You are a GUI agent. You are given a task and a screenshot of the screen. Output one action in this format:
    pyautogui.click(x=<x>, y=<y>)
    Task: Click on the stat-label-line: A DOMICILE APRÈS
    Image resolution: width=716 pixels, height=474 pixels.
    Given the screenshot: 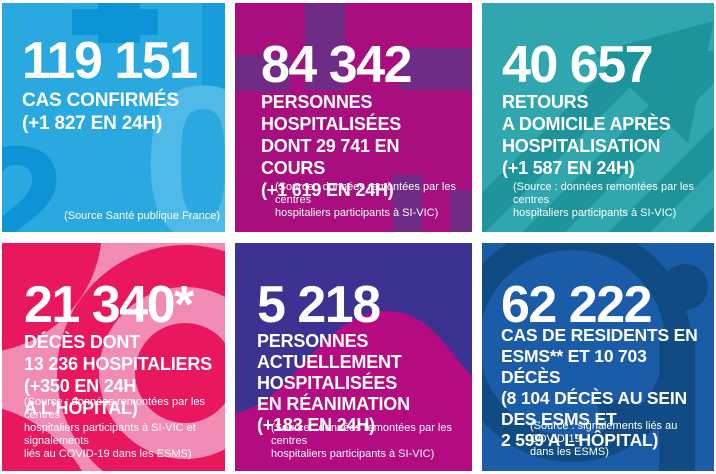 What is the action you would take?
    pyautogui.click(x=586, y=124)
    